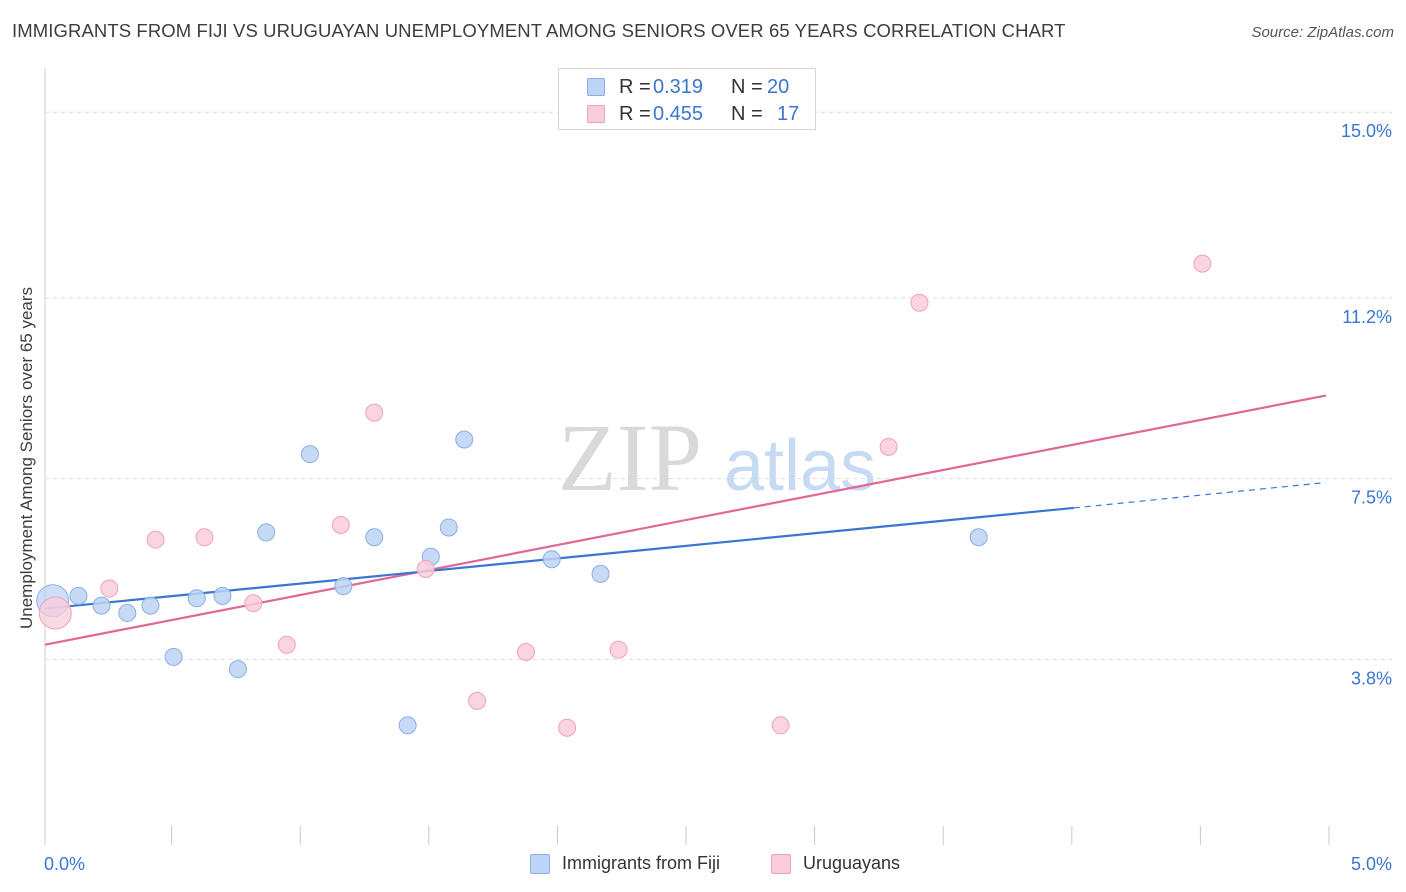 The width and height of the screenshot is (1406, 892). Describe the element at coordinates (630, 457) in the screenshot. I see `watermark-zip: ZIP` at that location.